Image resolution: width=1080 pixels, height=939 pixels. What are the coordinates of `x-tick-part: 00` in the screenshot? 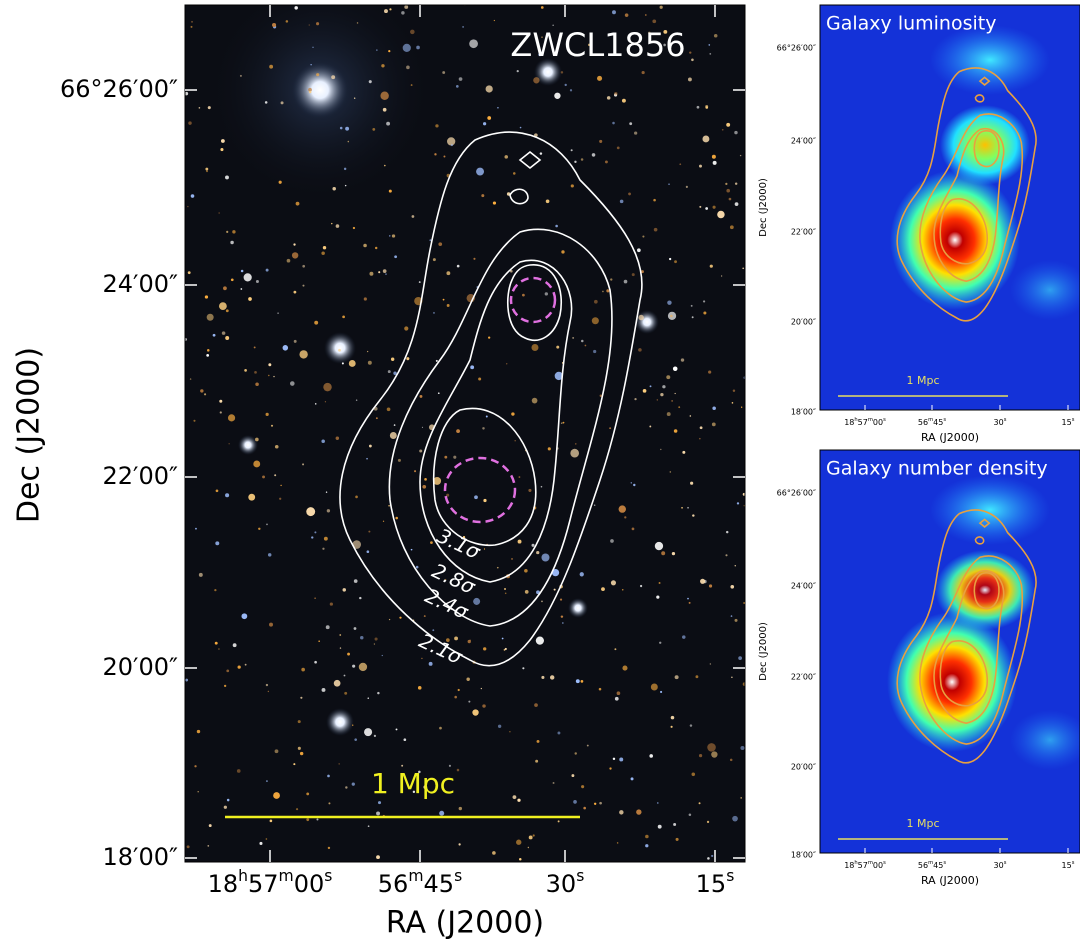 It's located at (309, 884).